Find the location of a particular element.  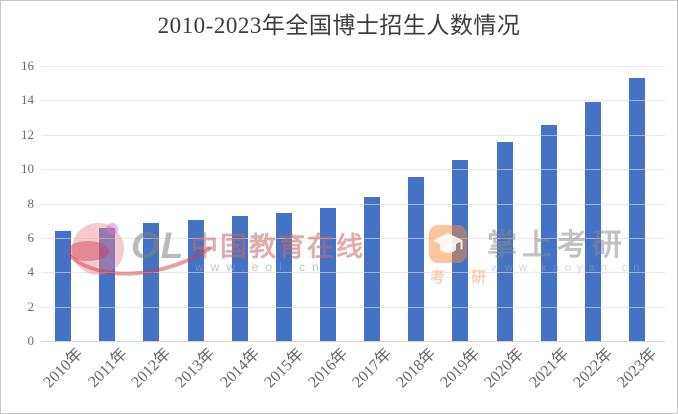

x-axis-tick-label: 2021年 is located at coordinates (548, 368).